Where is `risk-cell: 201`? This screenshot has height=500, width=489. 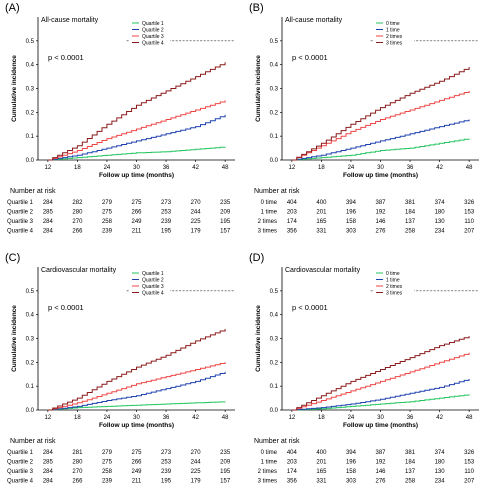
risk-cell: 201 is located at coordinates (321, 213).